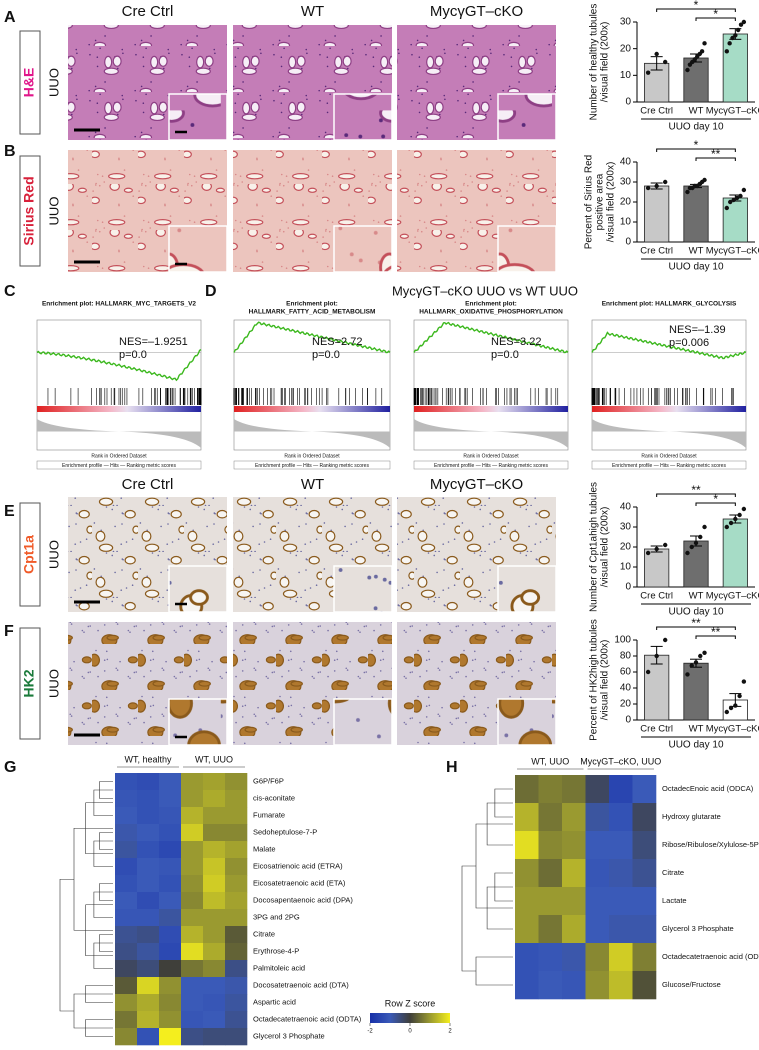 The image size is (759, 1050). What do you see at coordinates (669, 385) in the screenshot?
I see `plot-frame` at bounding box center [669, 385].